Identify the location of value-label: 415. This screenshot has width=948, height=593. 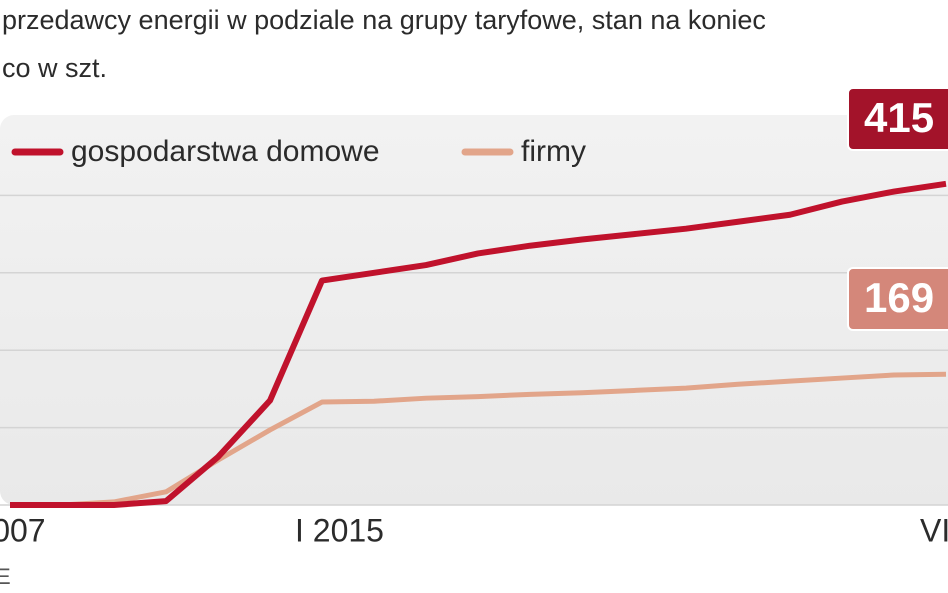
(899, 117).